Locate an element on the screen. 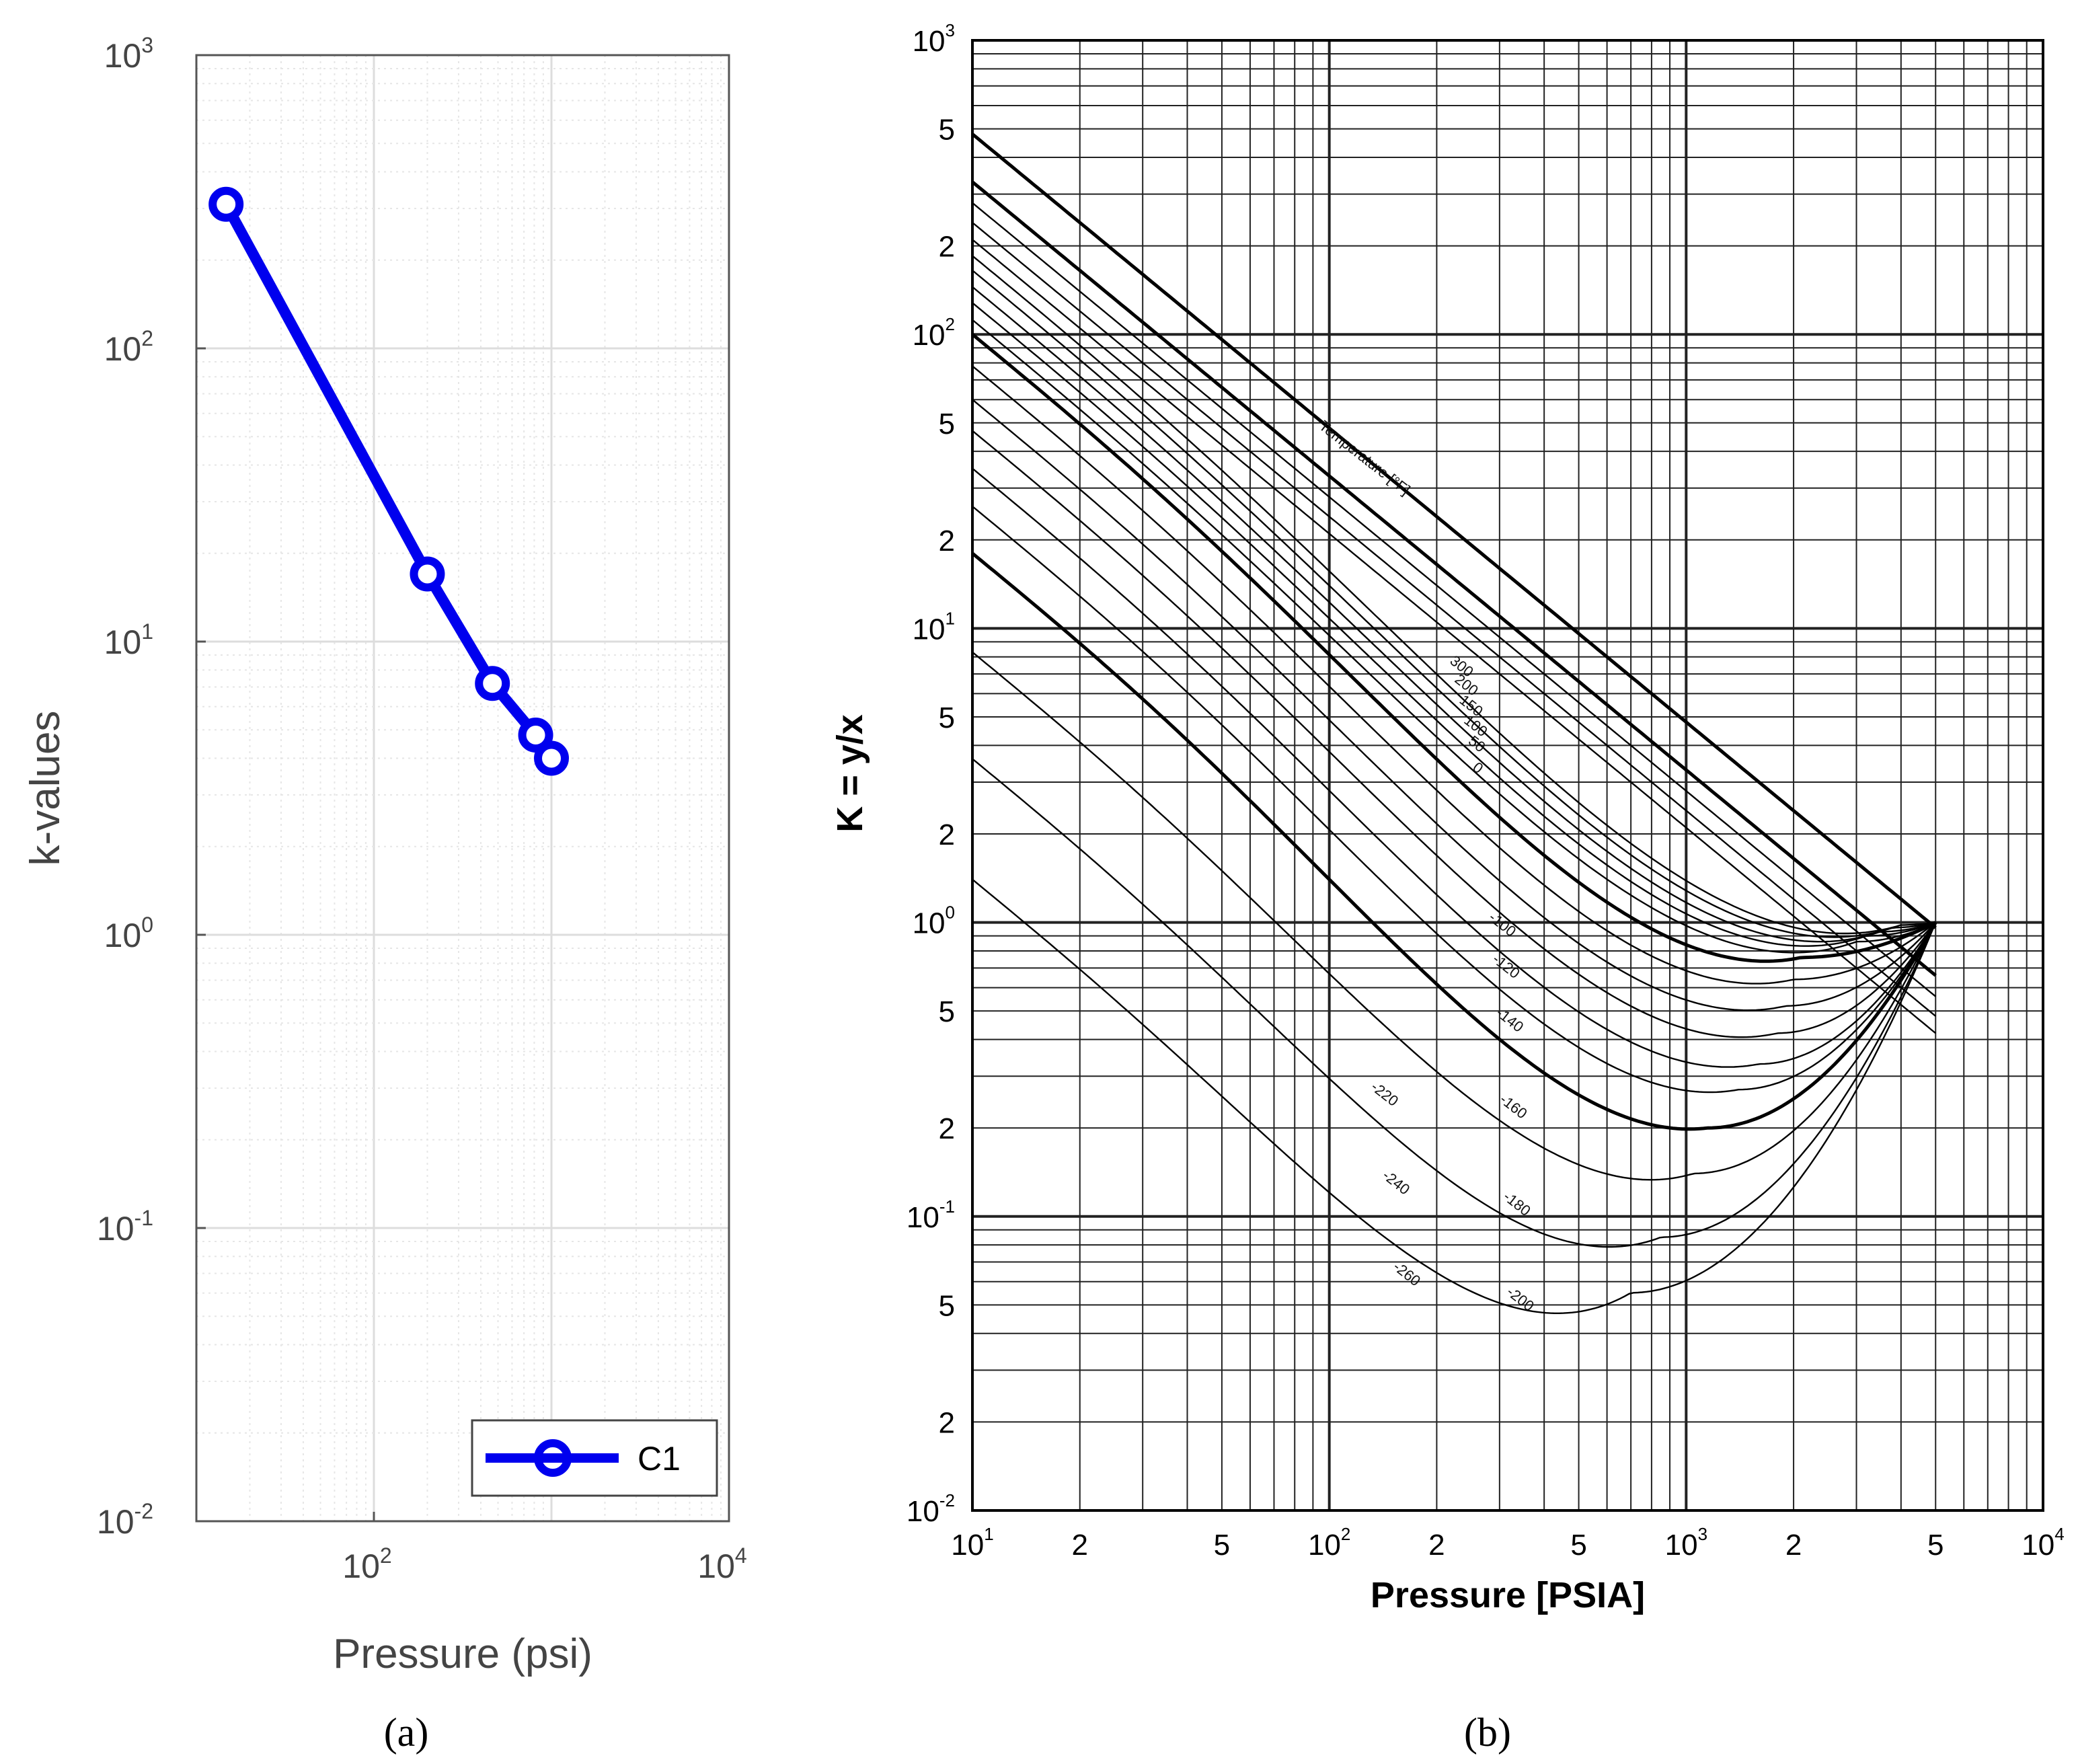 This screenshot has height=1764, width=2078. panel-a-y-axis-title: k-values is located at coordinates (45, 789).